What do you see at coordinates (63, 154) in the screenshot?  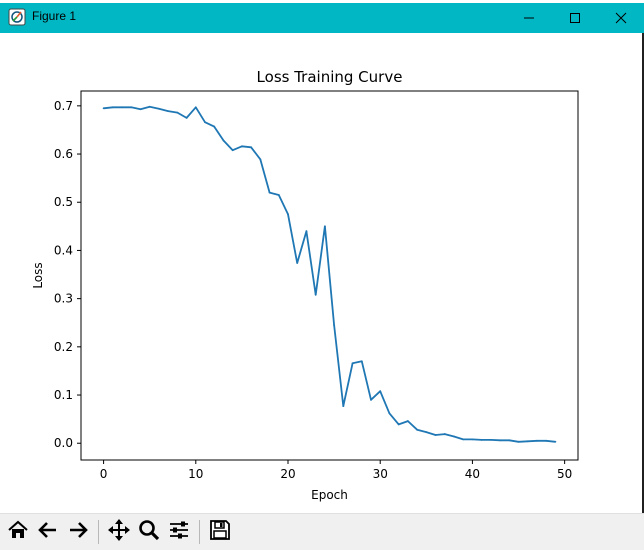 I see `y-tick-label: 0.6` at bounding box center [63, 154].